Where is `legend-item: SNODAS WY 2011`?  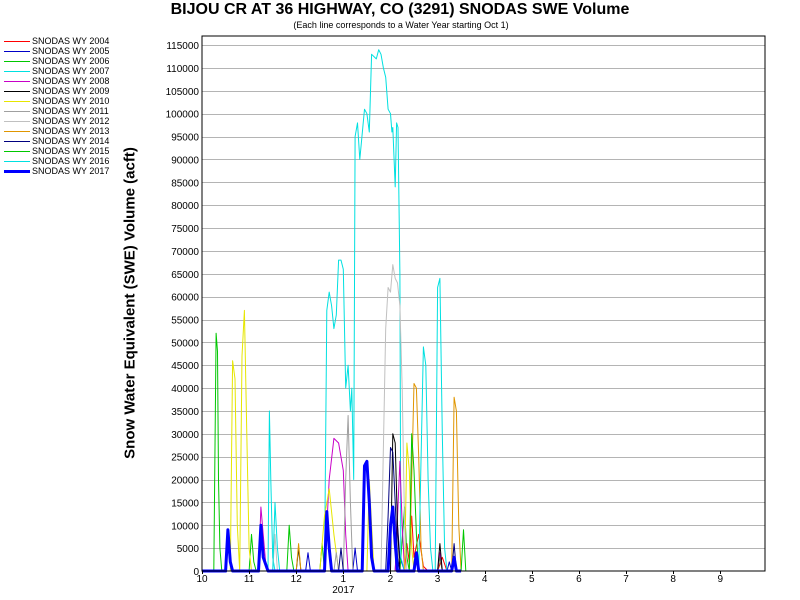 legend-item: SNODAS WY 2011 is located at coordinates (66, 111).